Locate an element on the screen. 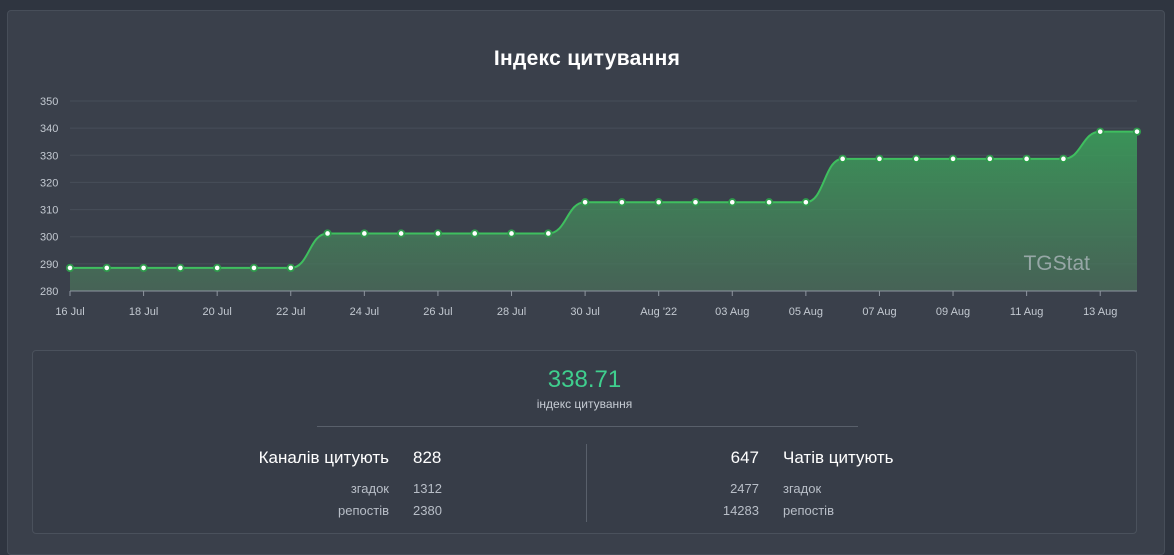  chats-cite-label: Чатів цитують is located at coordinates (838, 457).